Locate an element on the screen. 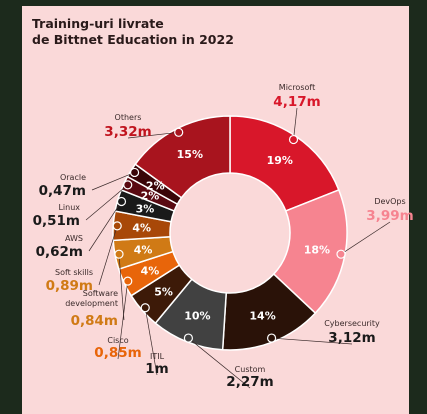  category-label-devops: DevOps is located at coordinates (389, 201).